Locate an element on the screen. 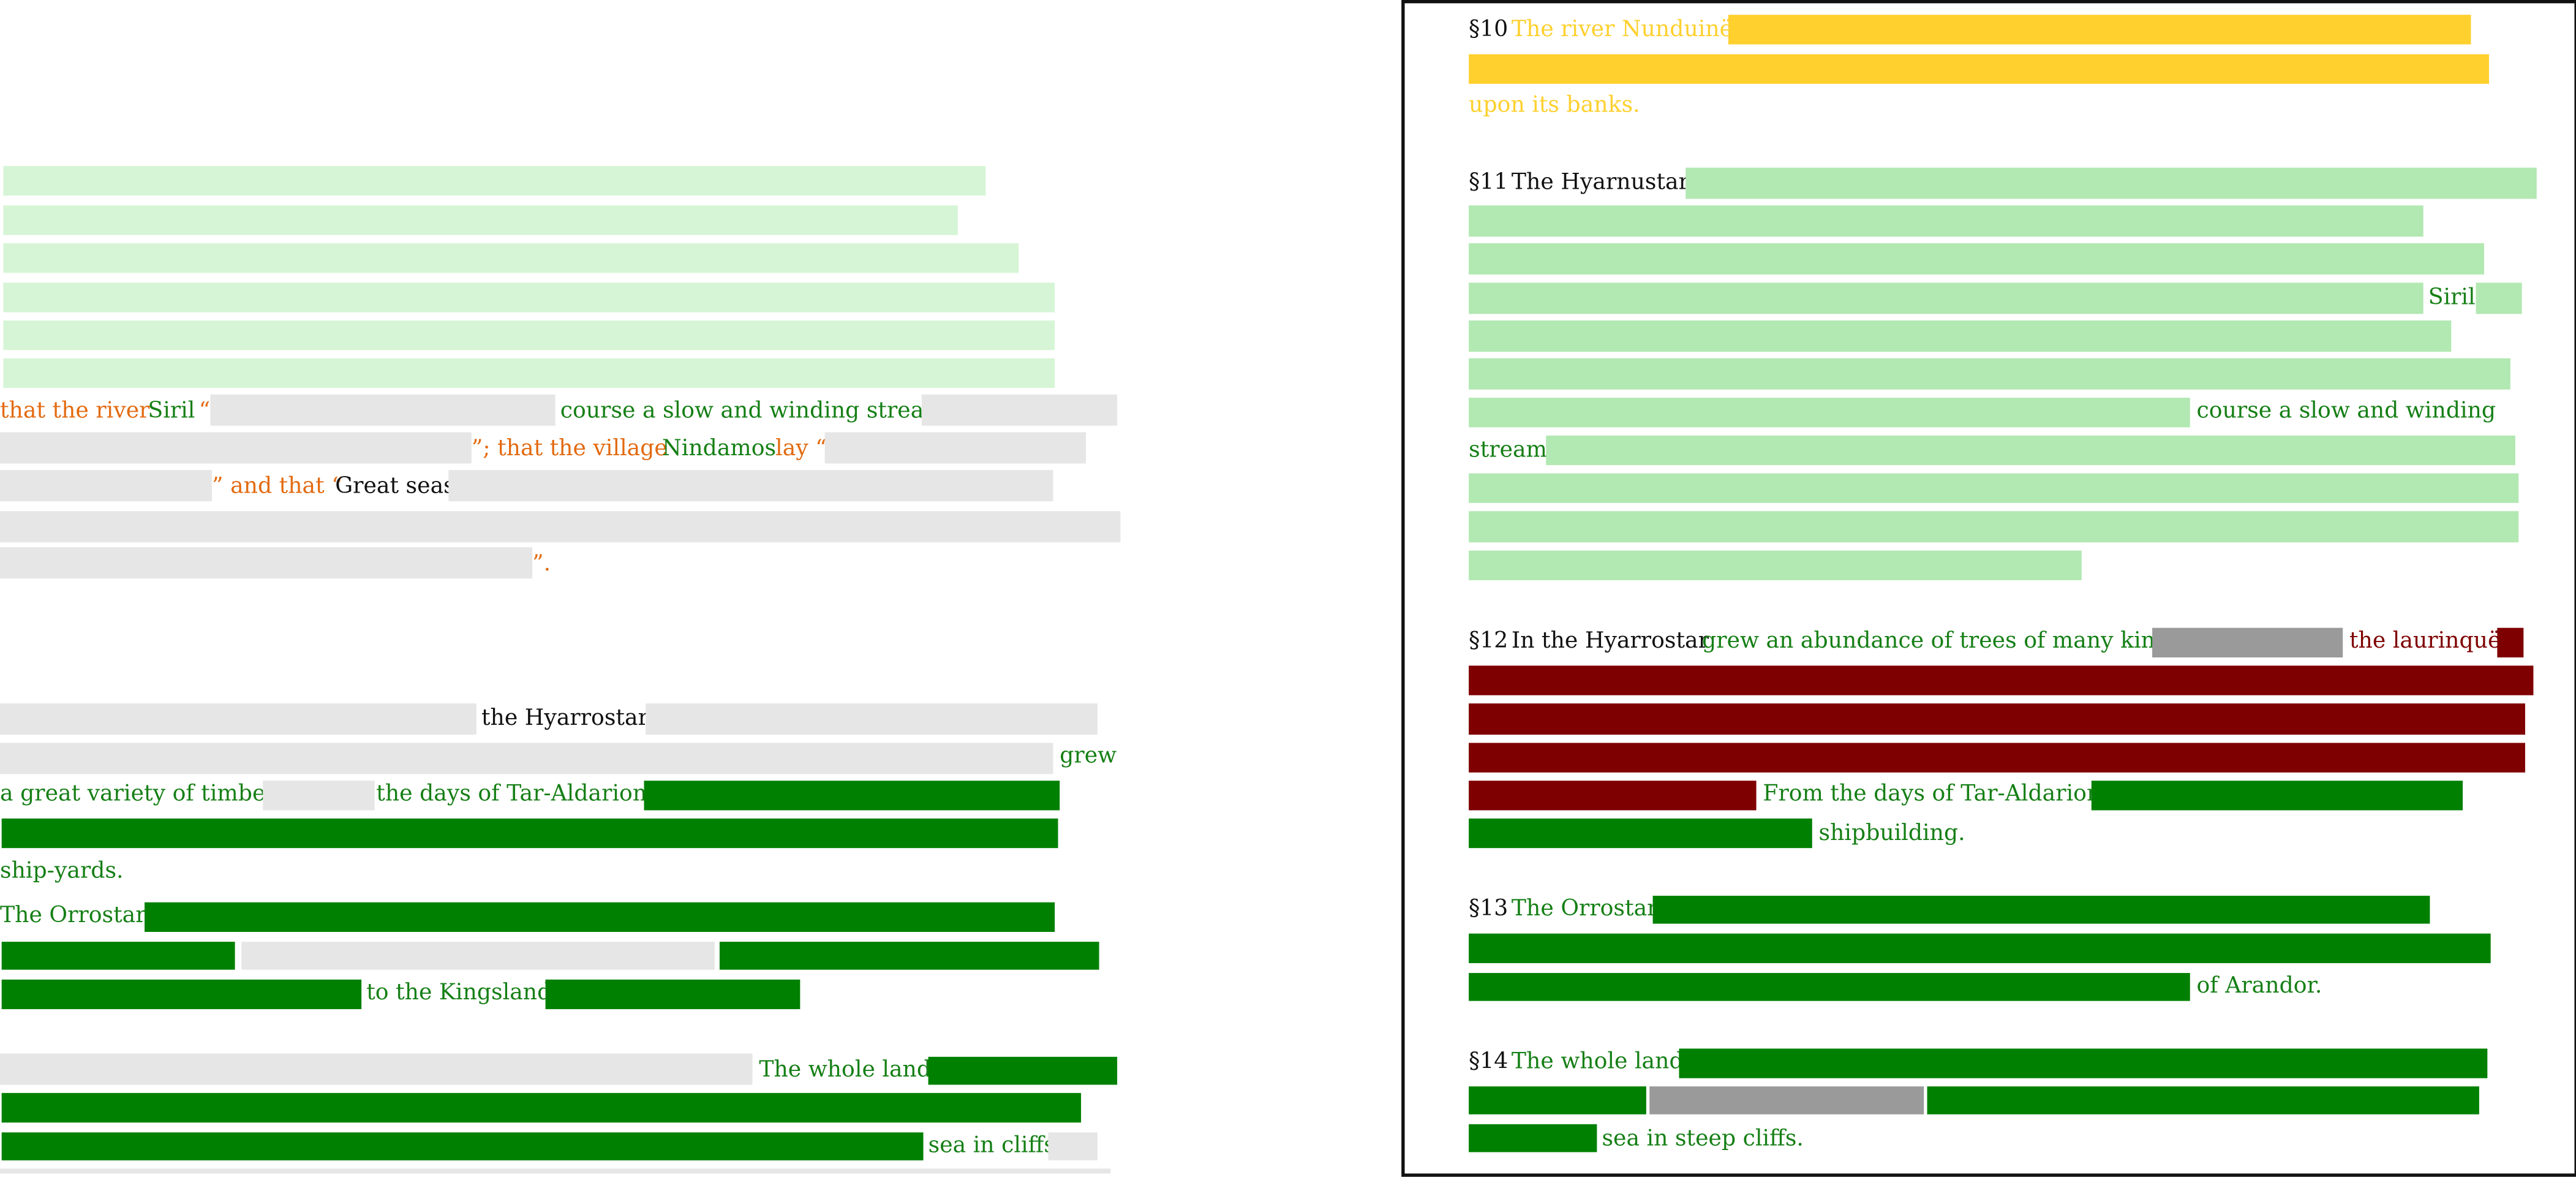  text-fragment: In the Hyarrostar is located at coordinates (1610, 640).